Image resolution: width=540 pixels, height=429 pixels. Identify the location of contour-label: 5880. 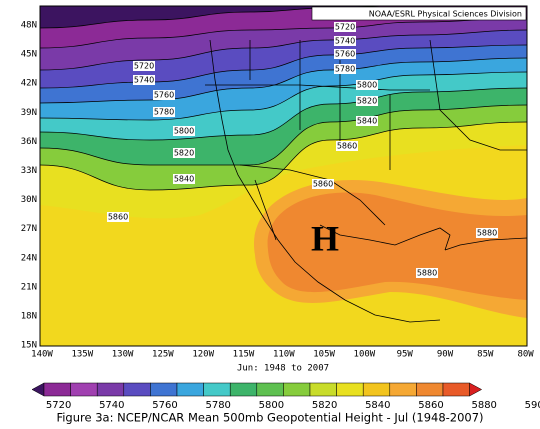
(487, 233).